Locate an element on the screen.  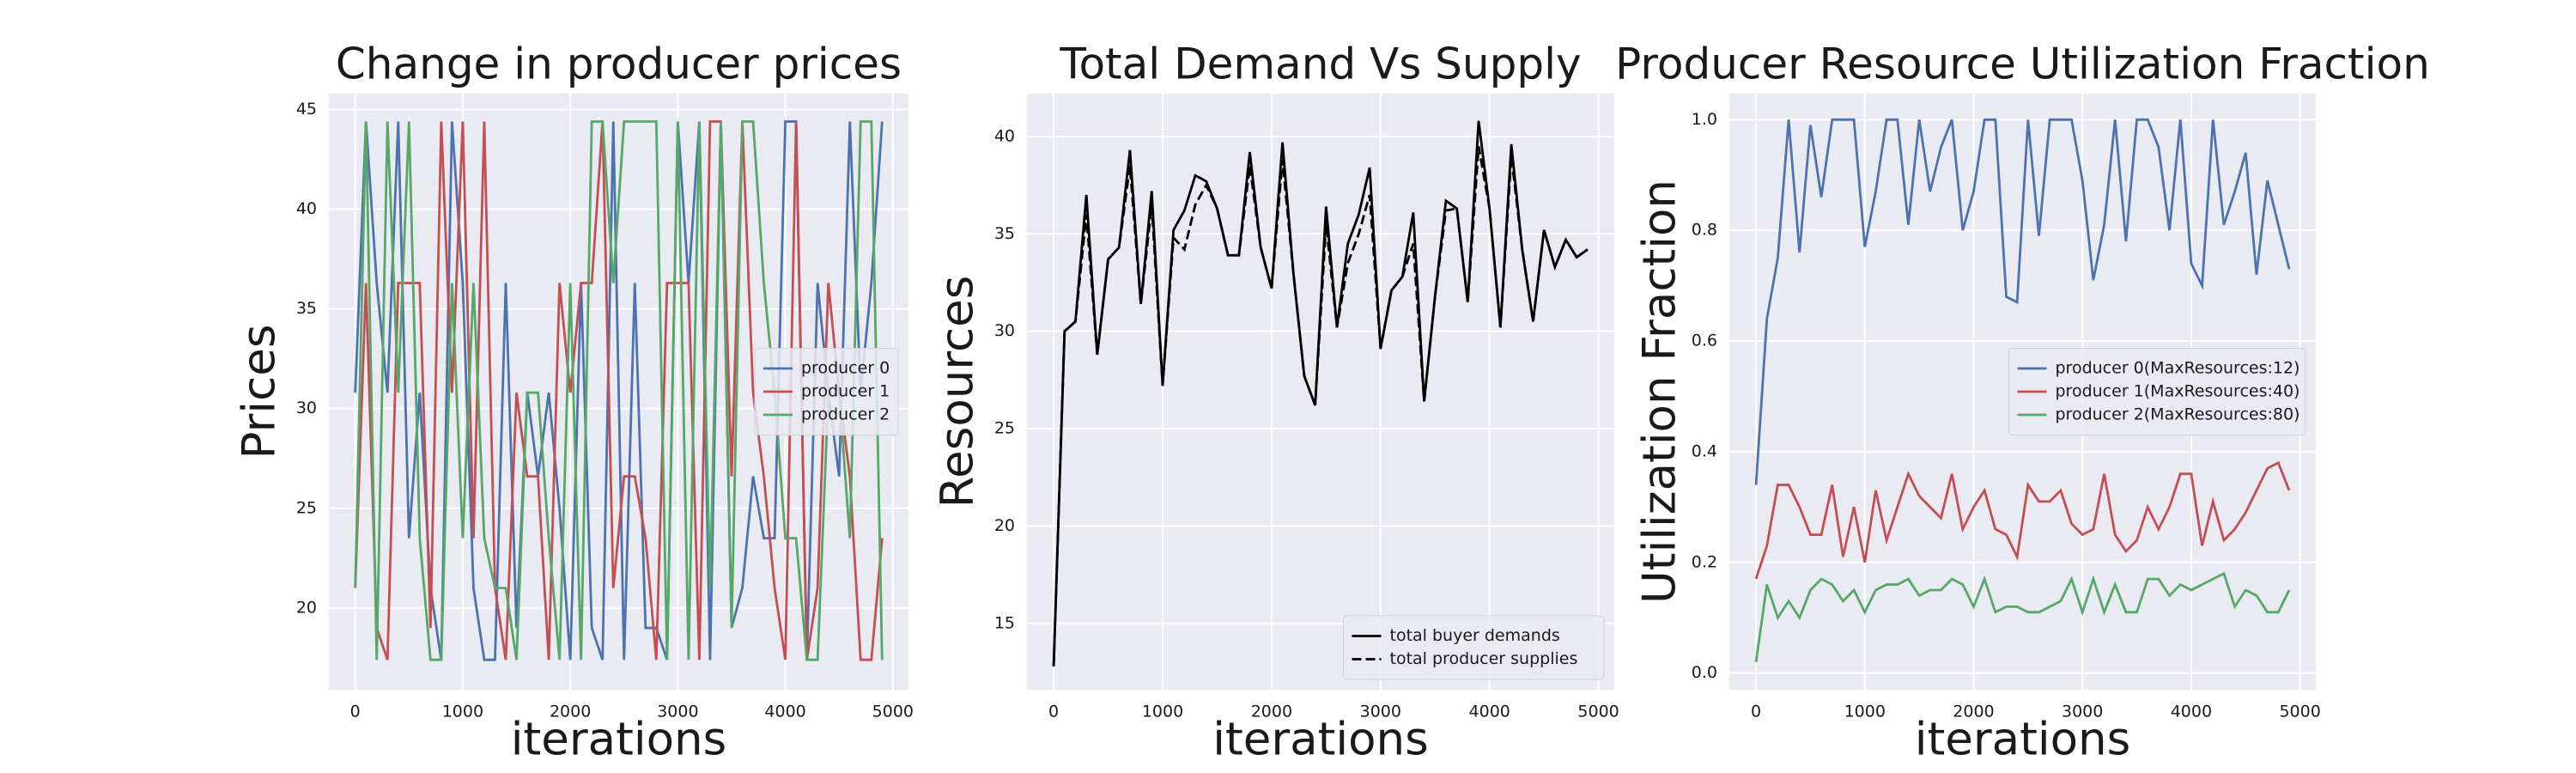
y-tick-label: 0.6 is located at coordinates (1704, 341).